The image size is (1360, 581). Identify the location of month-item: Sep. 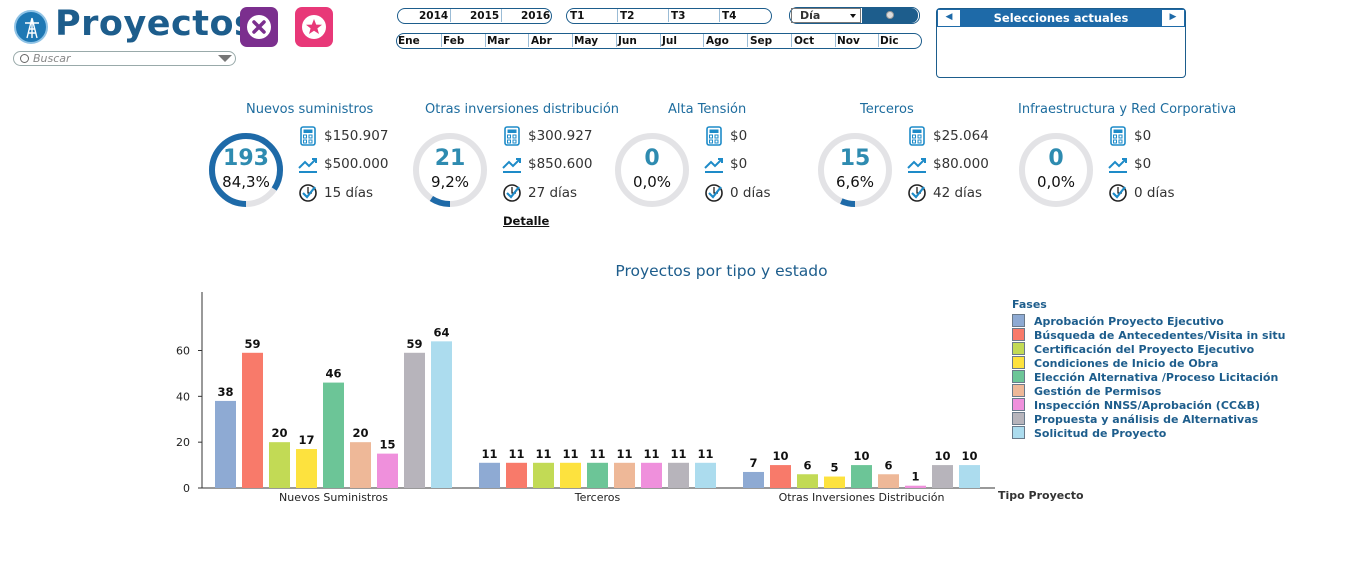
(761, 41).